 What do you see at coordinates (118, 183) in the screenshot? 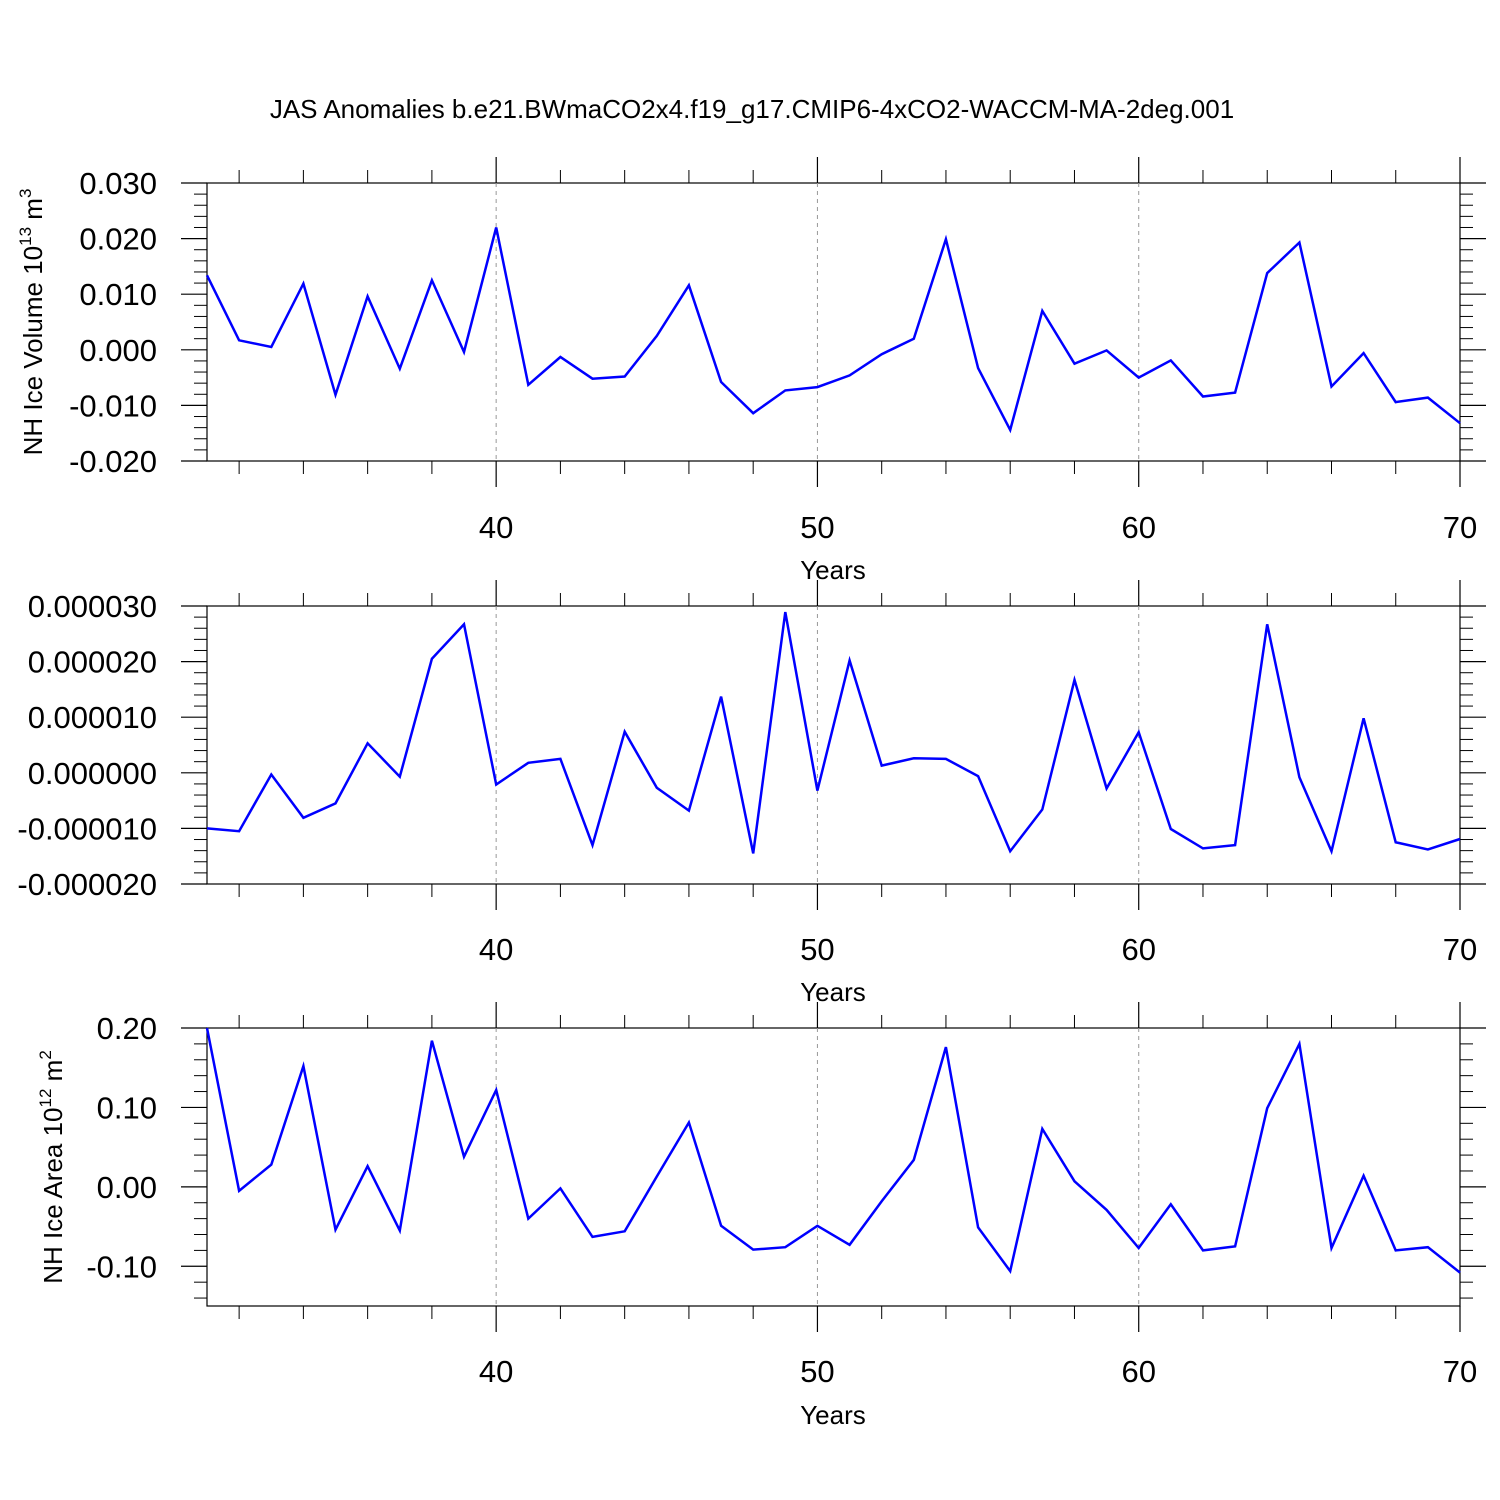
I see `y-tick-label: 0.030` at bounding box center [118, 183].